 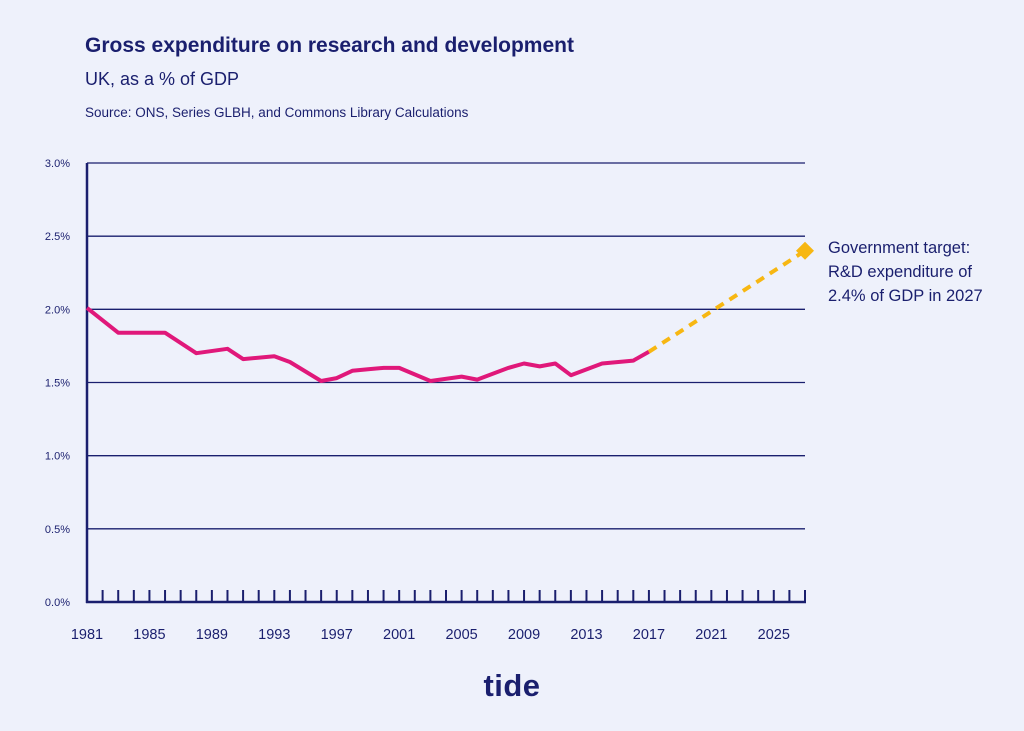 I want to click on x-tick-label: 1993, so click(x=274, y=635).